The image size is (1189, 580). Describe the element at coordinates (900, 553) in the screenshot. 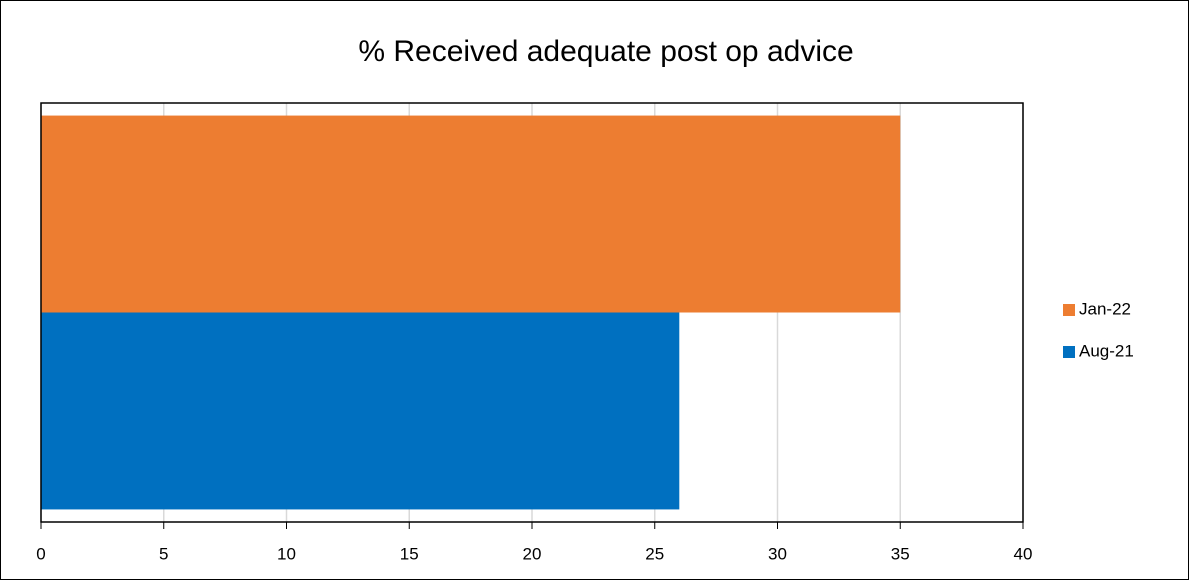

I see `x-tick-label: 35` at that location.